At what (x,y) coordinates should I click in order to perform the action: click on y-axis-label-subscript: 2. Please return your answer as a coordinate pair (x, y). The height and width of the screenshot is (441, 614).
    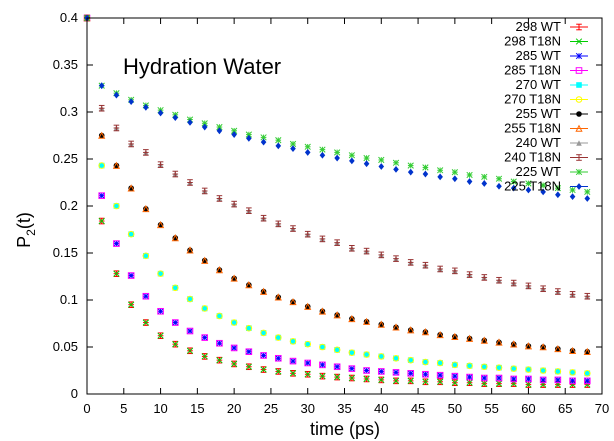
    Looking at the image, I should click on (31, 232).